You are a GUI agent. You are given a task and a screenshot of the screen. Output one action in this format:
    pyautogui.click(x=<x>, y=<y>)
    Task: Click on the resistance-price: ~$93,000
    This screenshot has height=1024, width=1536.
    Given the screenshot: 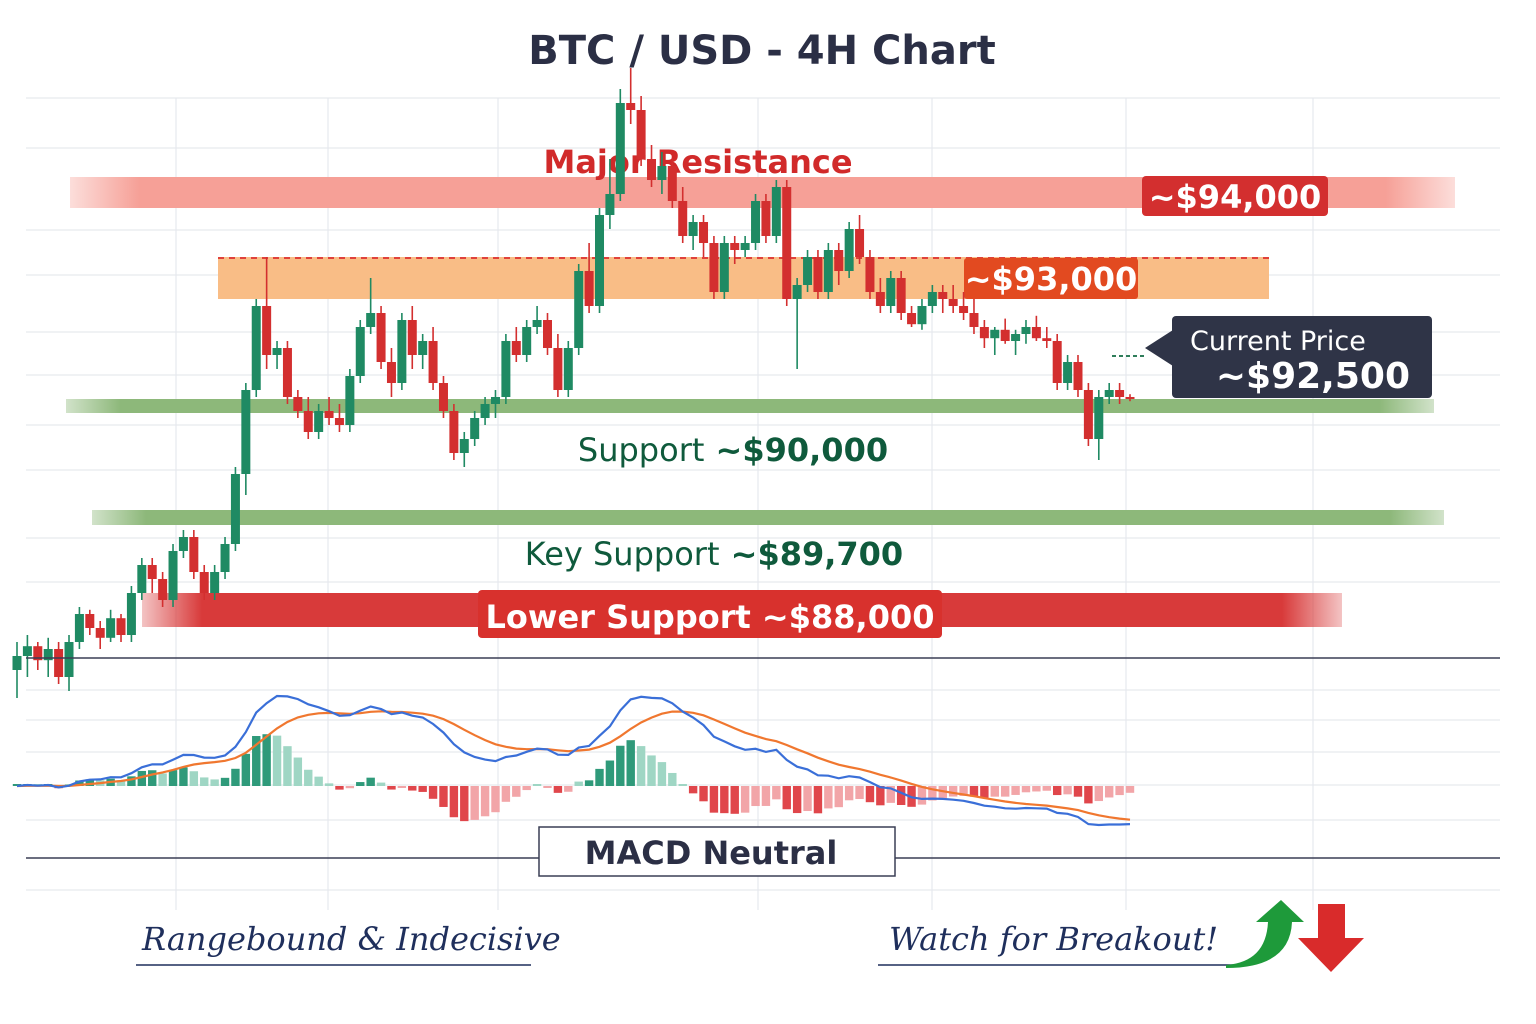 What is the action you would take?
    pyautogui.click(x=1051, y=279)
    